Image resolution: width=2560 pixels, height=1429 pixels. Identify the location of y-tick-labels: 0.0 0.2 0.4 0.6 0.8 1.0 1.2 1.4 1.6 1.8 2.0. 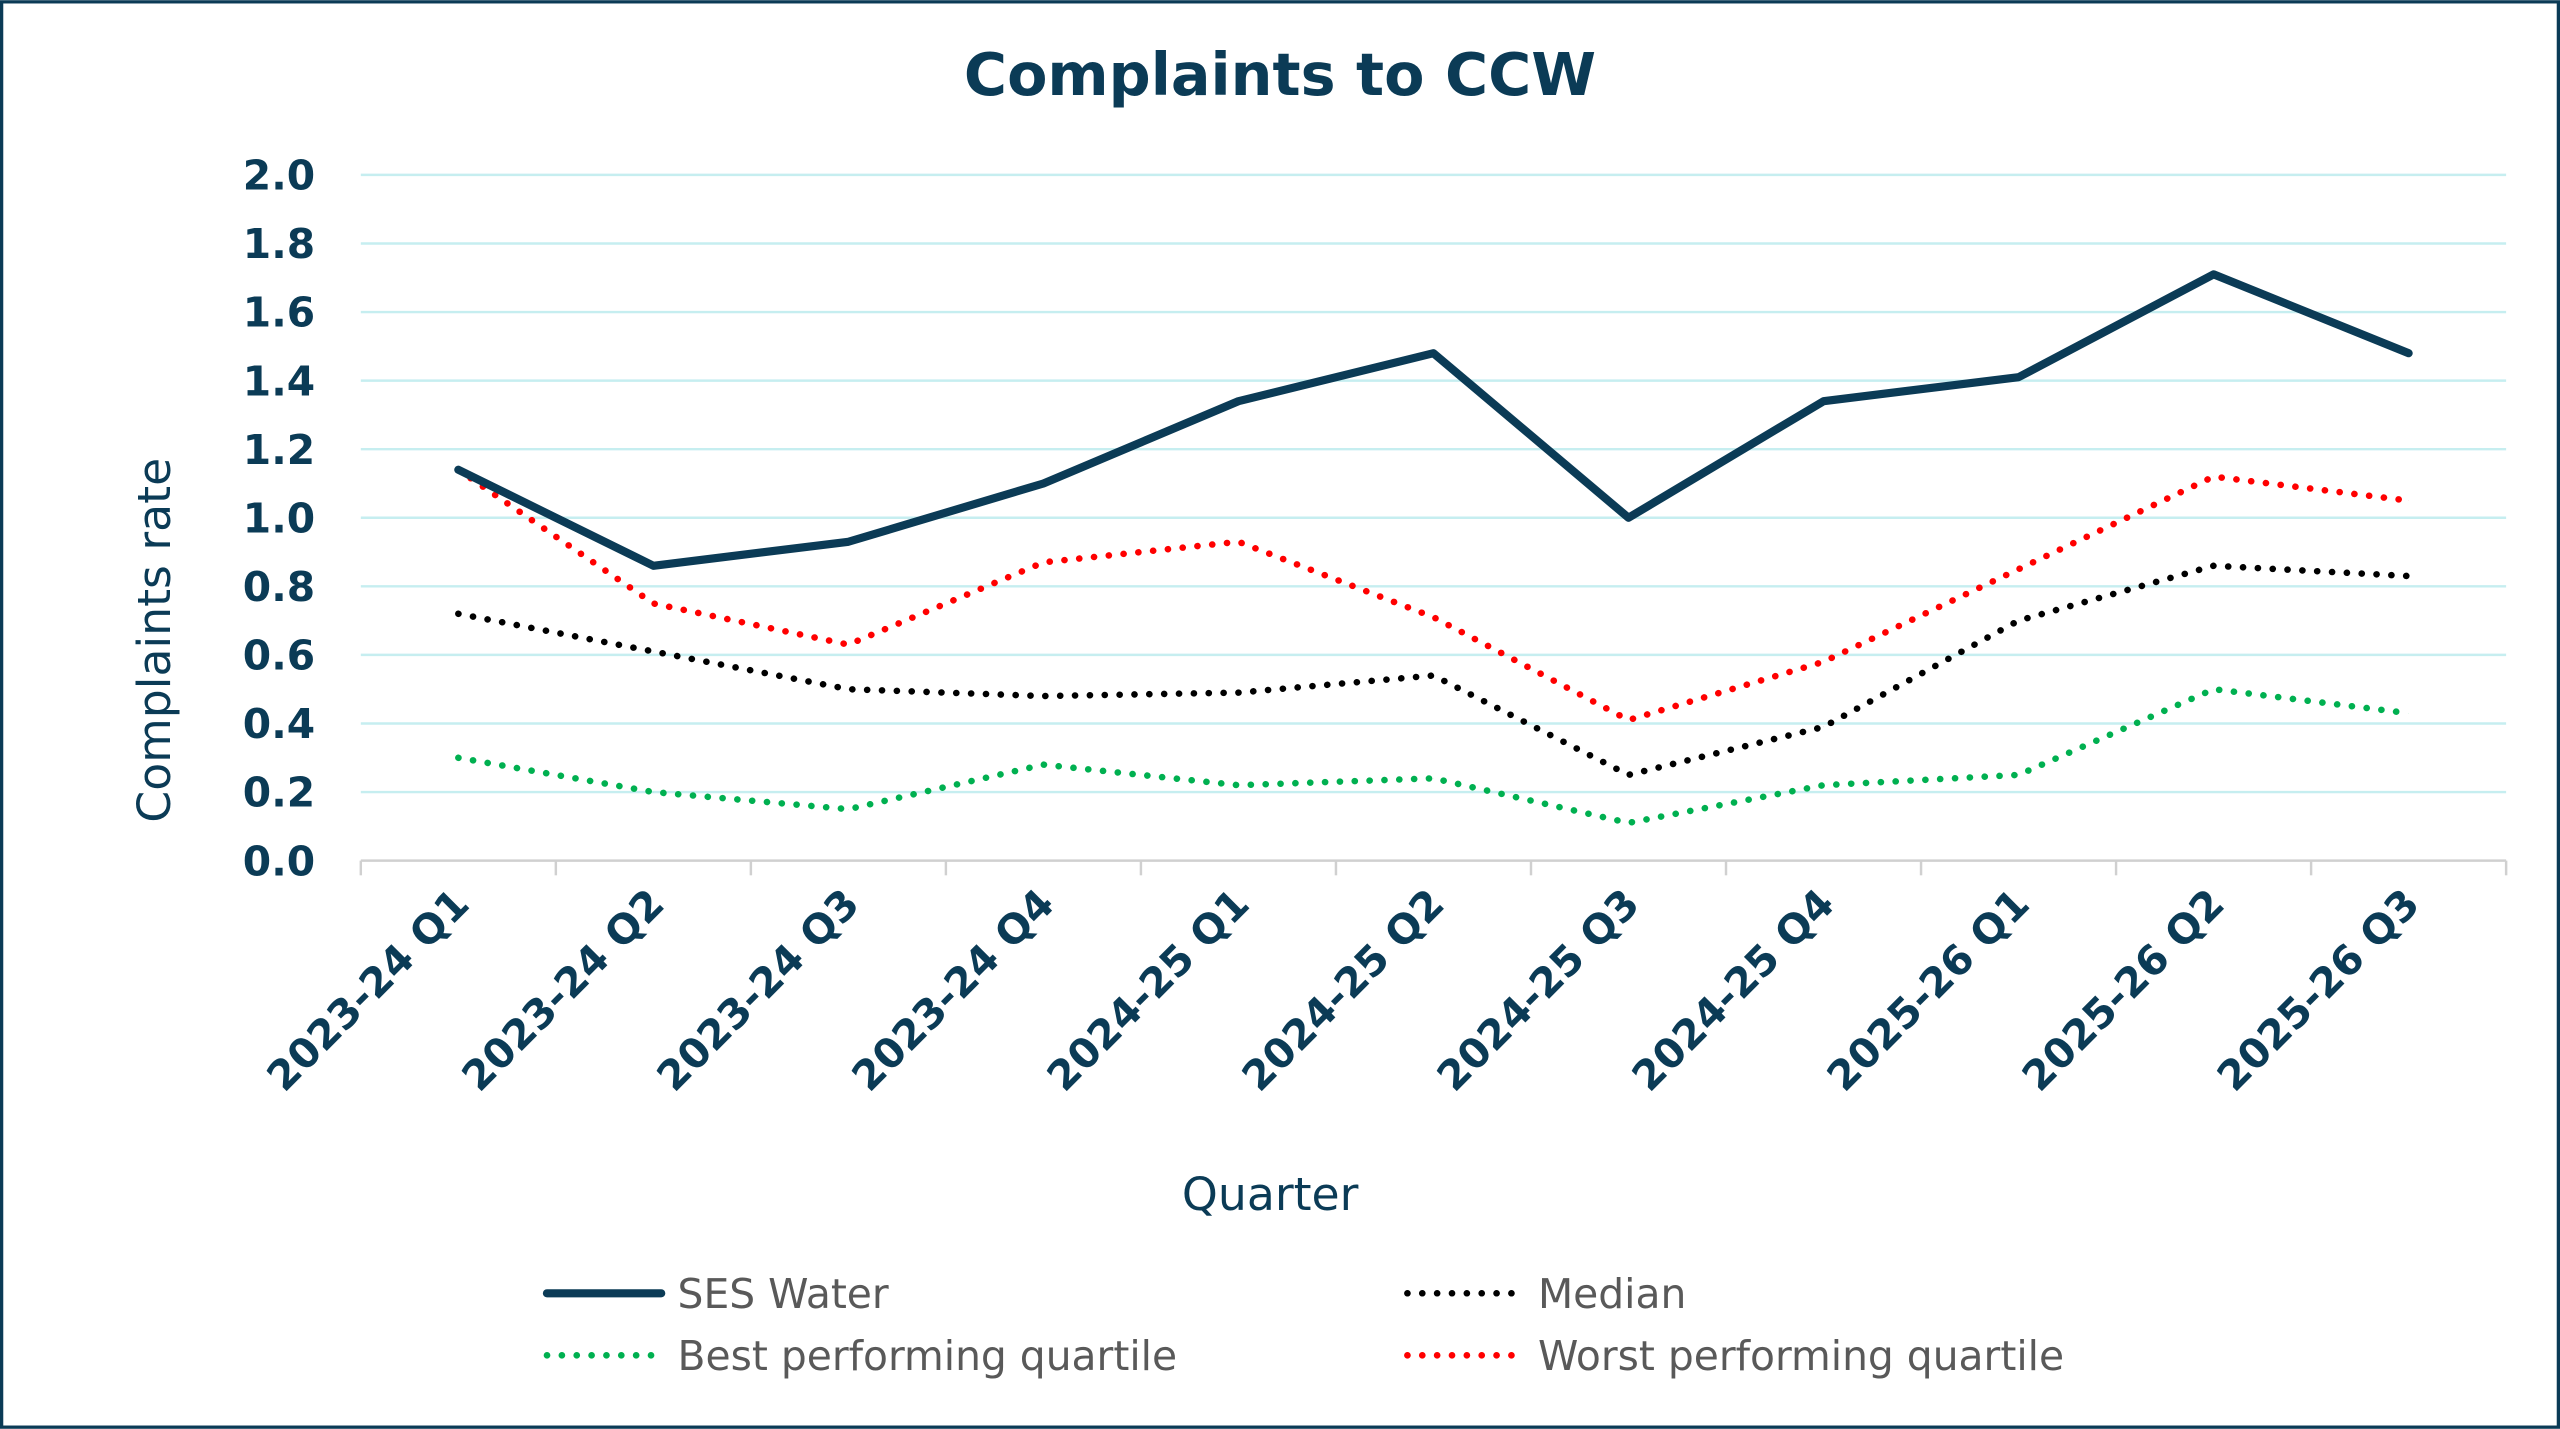
(279, 519).